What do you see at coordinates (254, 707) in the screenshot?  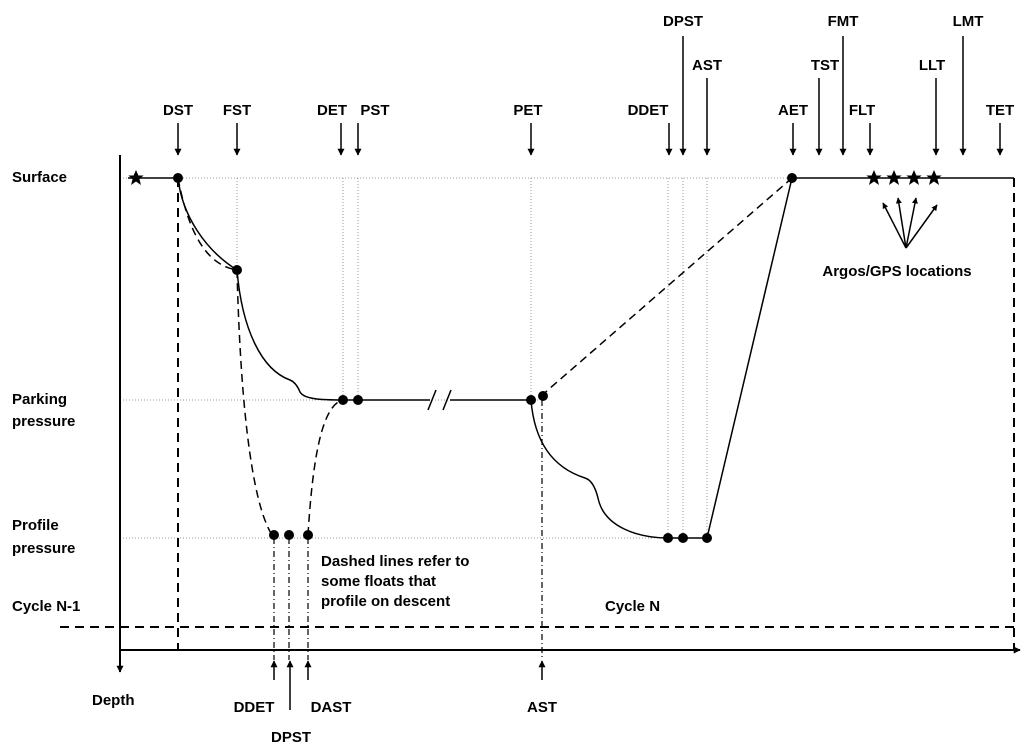 I see `bottom-label-ddet: DDET` at bounding box center [254, 707].